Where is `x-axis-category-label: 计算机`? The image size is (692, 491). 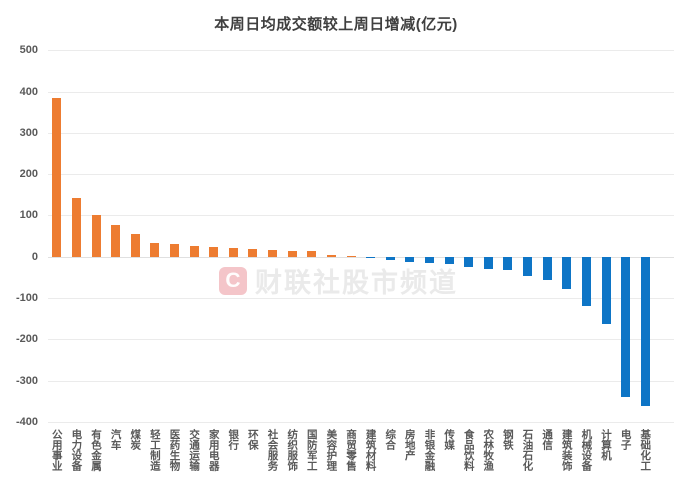
x-axis-category-label: 计算机 is located at coordinates (606, 445).